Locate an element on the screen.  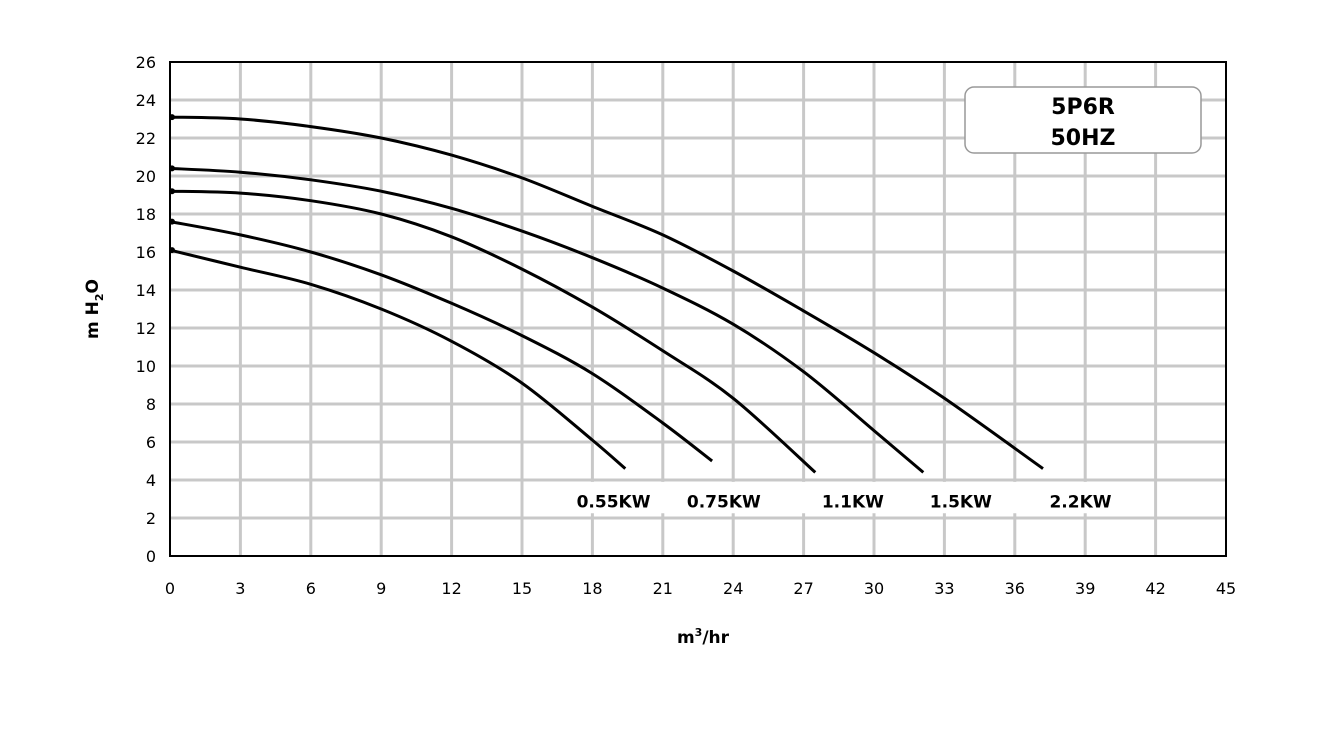
x-tick-label: 12 is located at coordinates (451, 588).